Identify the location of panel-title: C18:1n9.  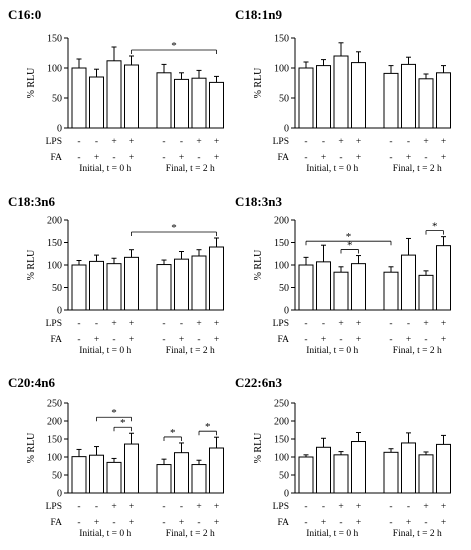
(258, 14).